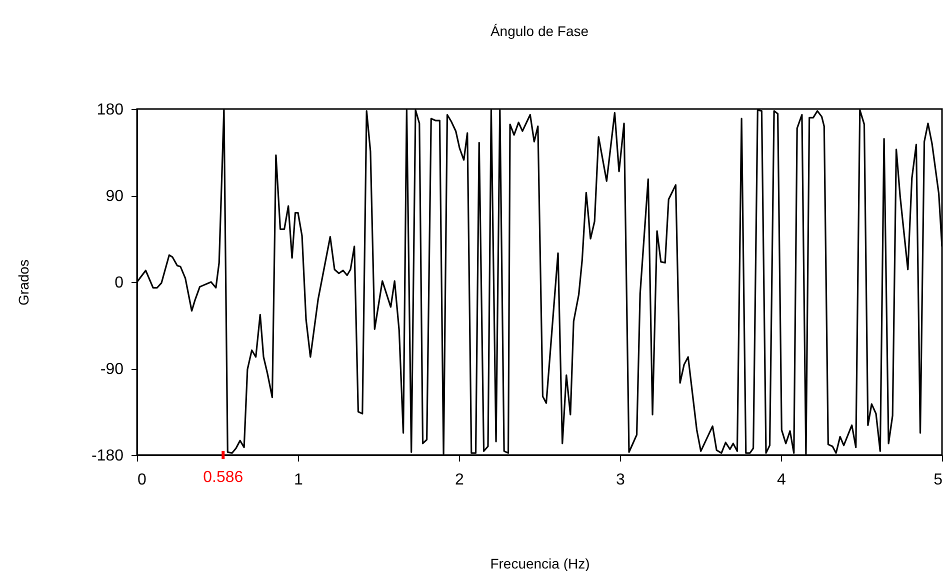 This screenshot has height=571, width=948. What do you see at coordinates (223, 477) in the screenshot?
I see `text: 0.586` at bounding box center [223, 477].